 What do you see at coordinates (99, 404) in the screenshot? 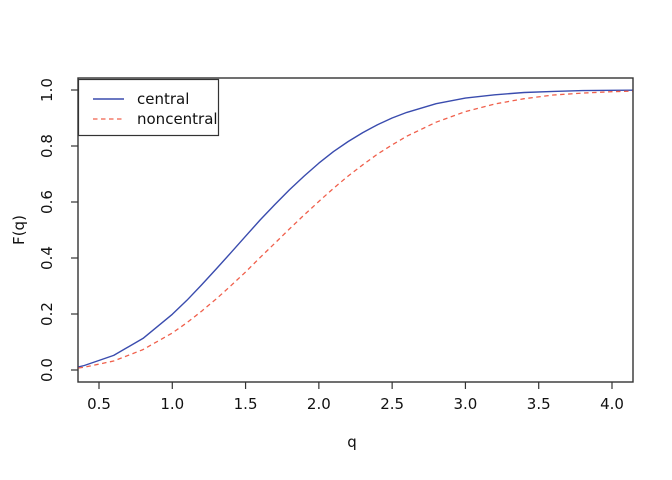
I see `x-tick-label: 0.5` at bounding box center [99, 404].